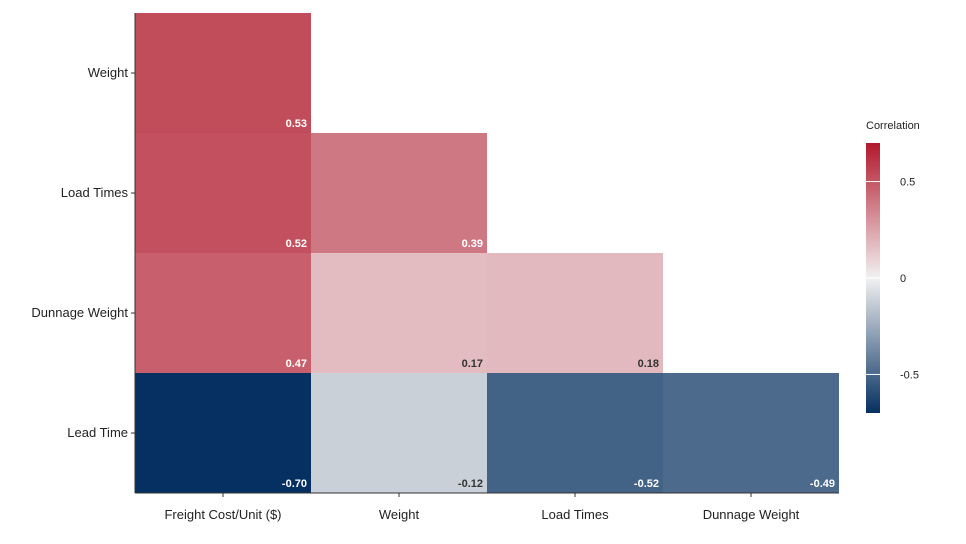 The height and width of the screenshot is (544, 966). I want to click on x-tick-label: Dunnage Weight, so click(751, 514).